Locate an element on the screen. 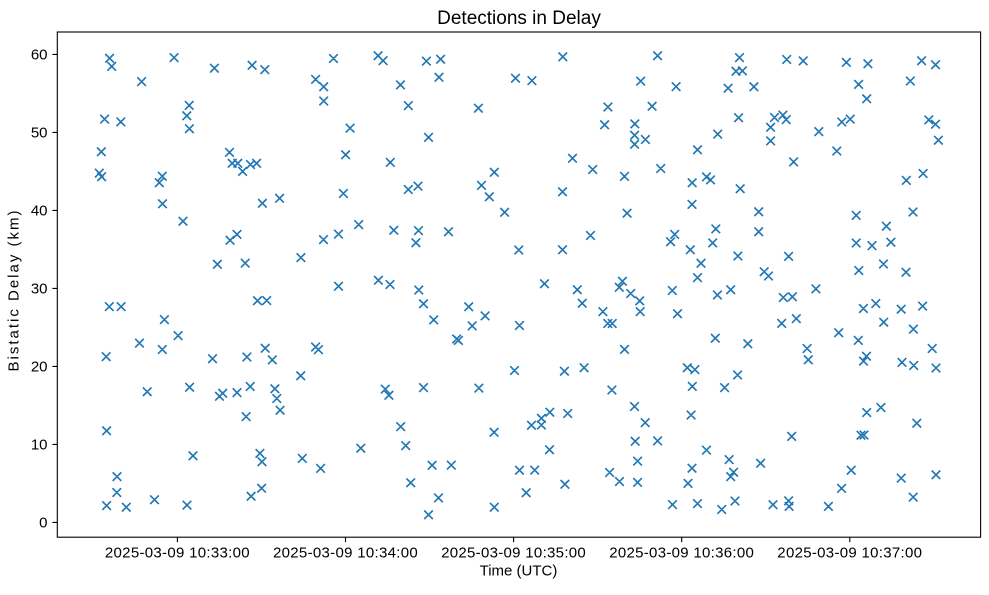  svg-text: 30 is located at coordinates (39, 289).